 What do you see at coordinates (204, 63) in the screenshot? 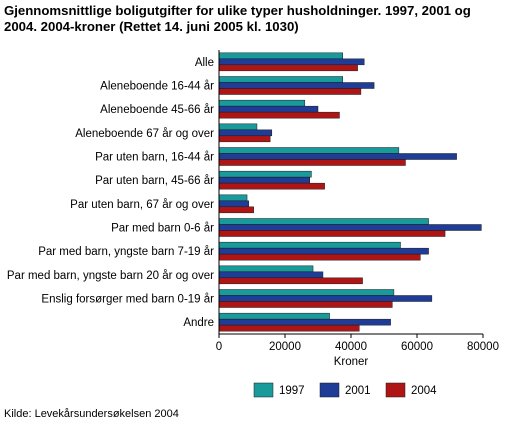
I see `category-label: Alle` at bounding box center [204, 63].